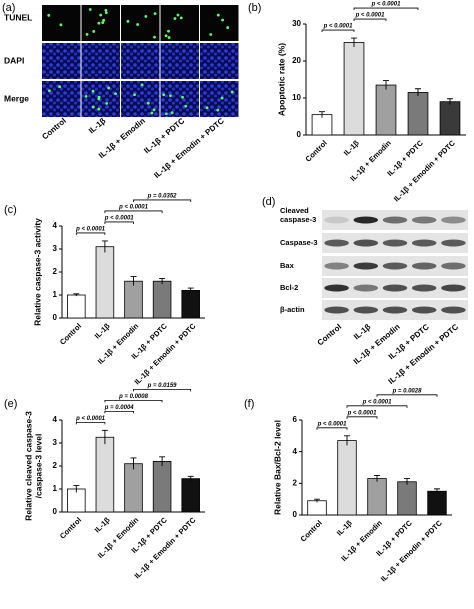 The image size is (474, 609). What do you see at coordinates (55, 248) in the screenshot?
I see `y-tick-label: 3` at bounding box center [55, 248].